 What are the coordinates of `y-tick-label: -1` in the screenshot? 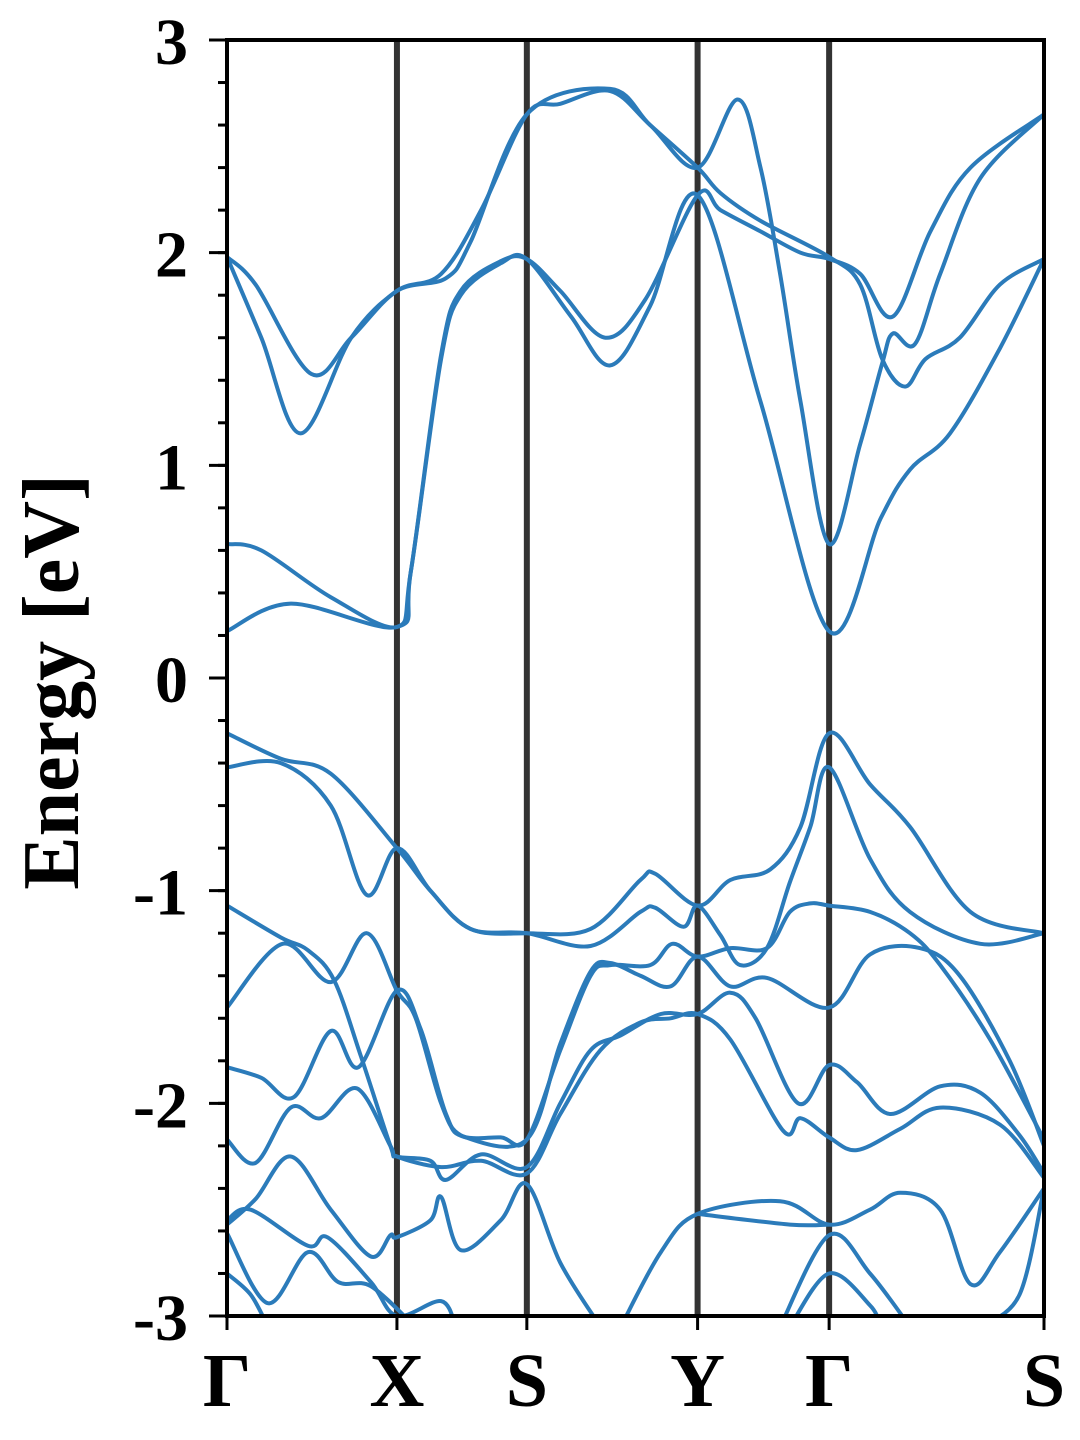 It's located at (160, 893).